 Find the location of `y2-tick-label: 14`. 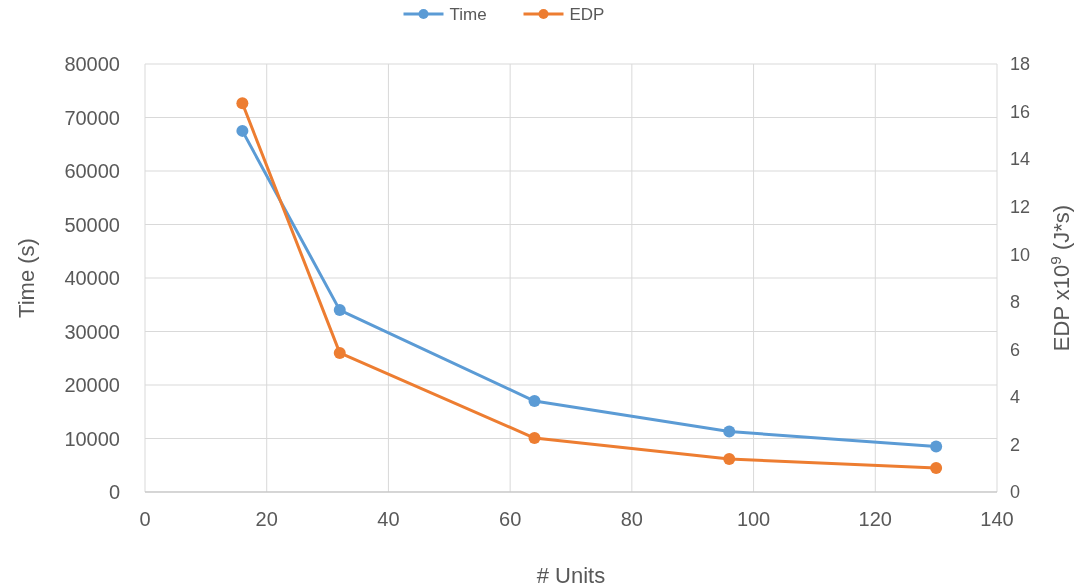

y2-tick-label: 14 is located at coordinates (1020, 159).